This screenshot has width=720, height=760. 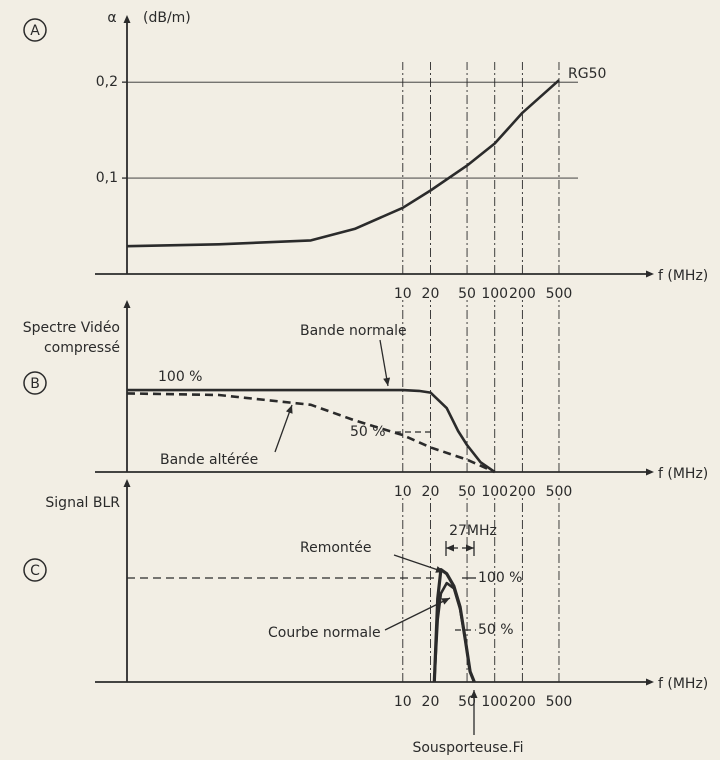 I want to click on y-tick-label: 0,2, so click(x=107, y=82).